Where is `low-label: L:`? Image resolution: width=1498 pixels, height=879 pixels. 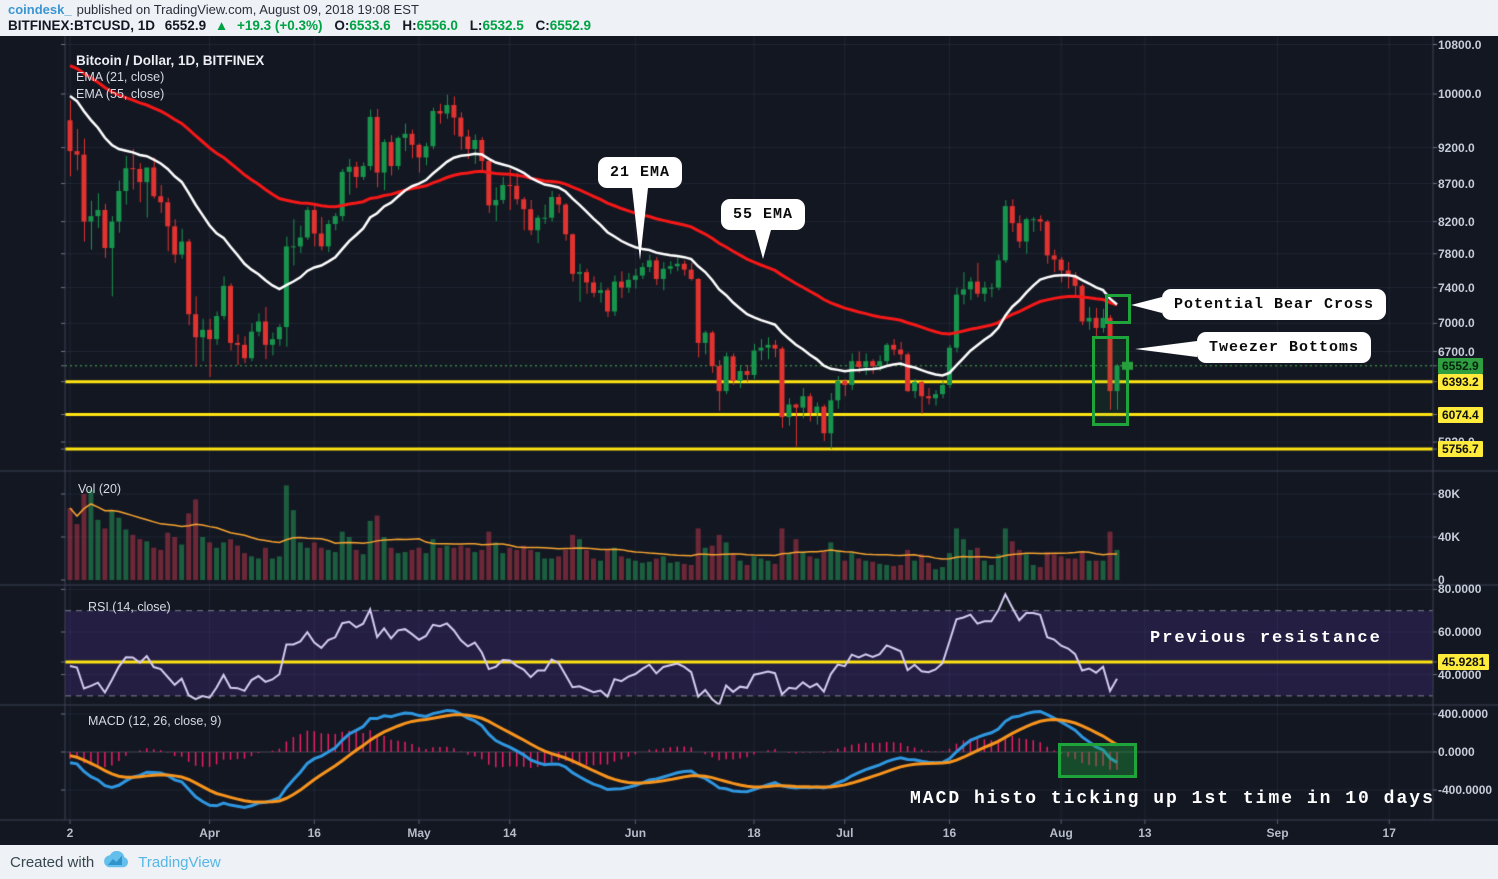
low-label: L: is located at coordinates (476, 25).